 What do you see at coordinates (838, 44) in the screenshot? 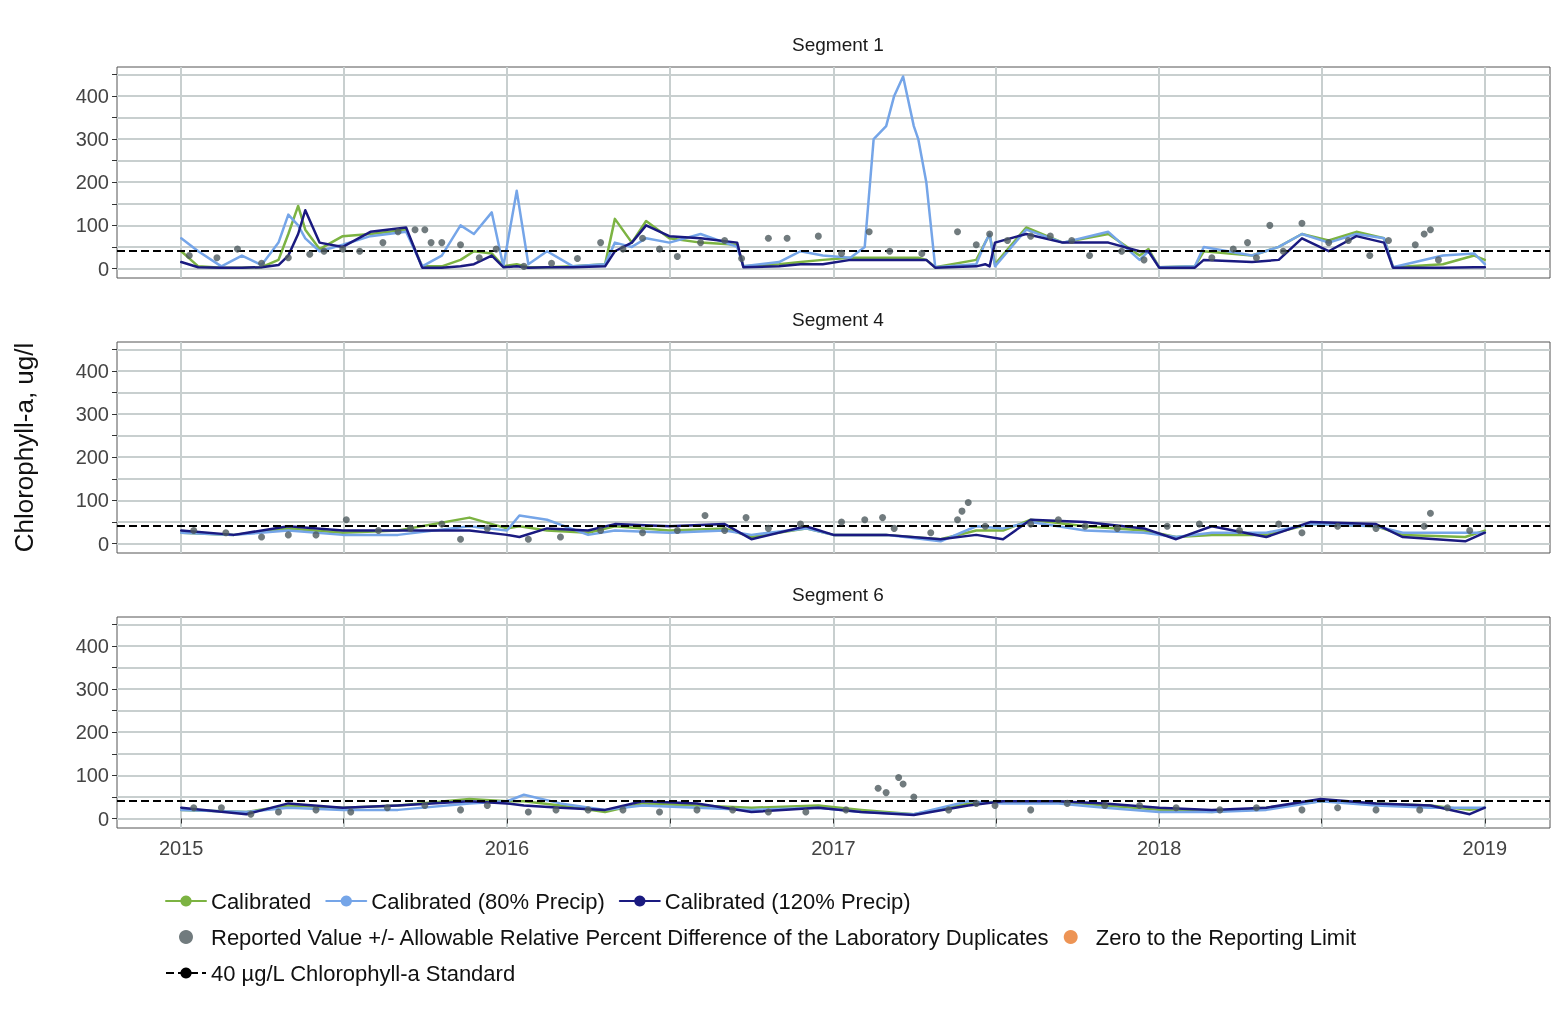
I see `chart-title: Segment 1` at bounding box center [838, 44].